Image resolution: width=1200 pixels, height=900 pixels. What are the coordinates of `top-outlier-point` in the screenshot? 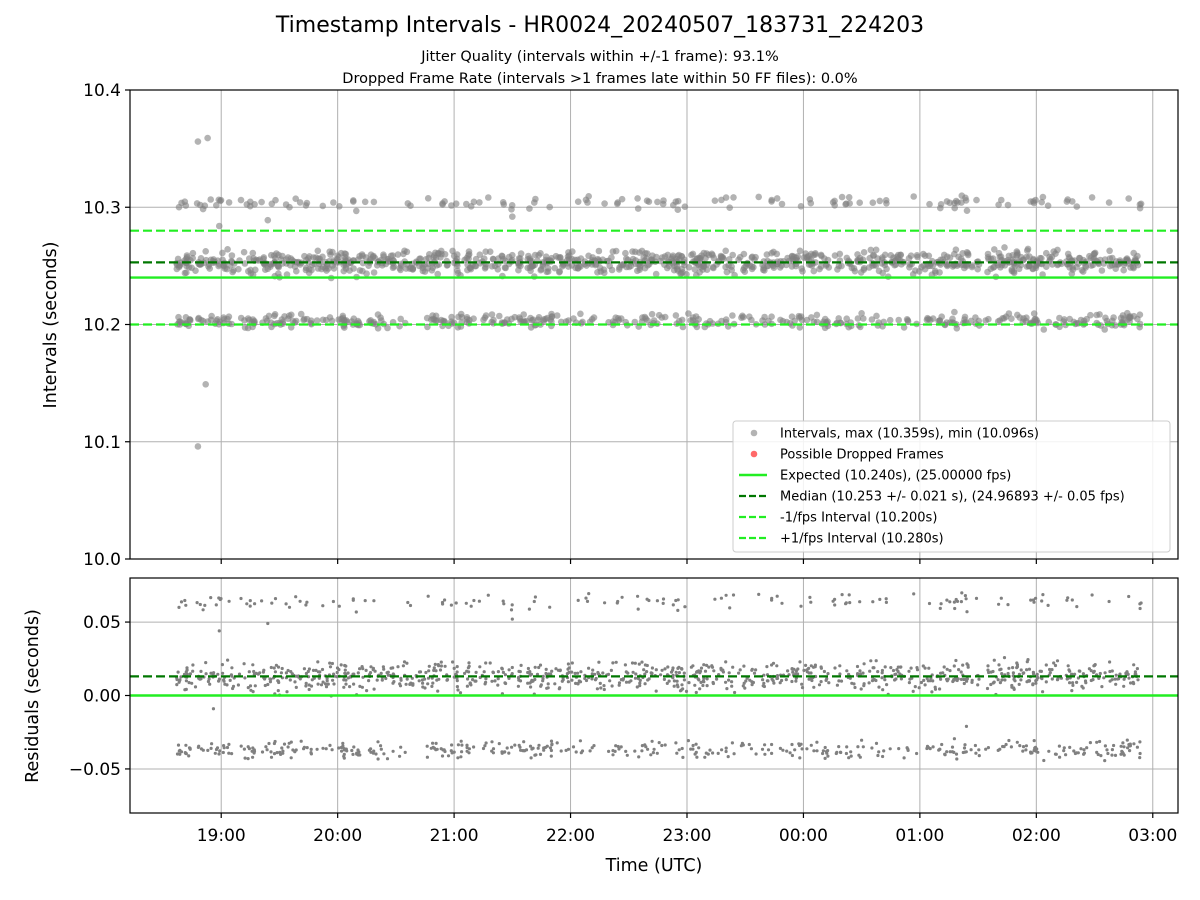 It's located at (512, 216).